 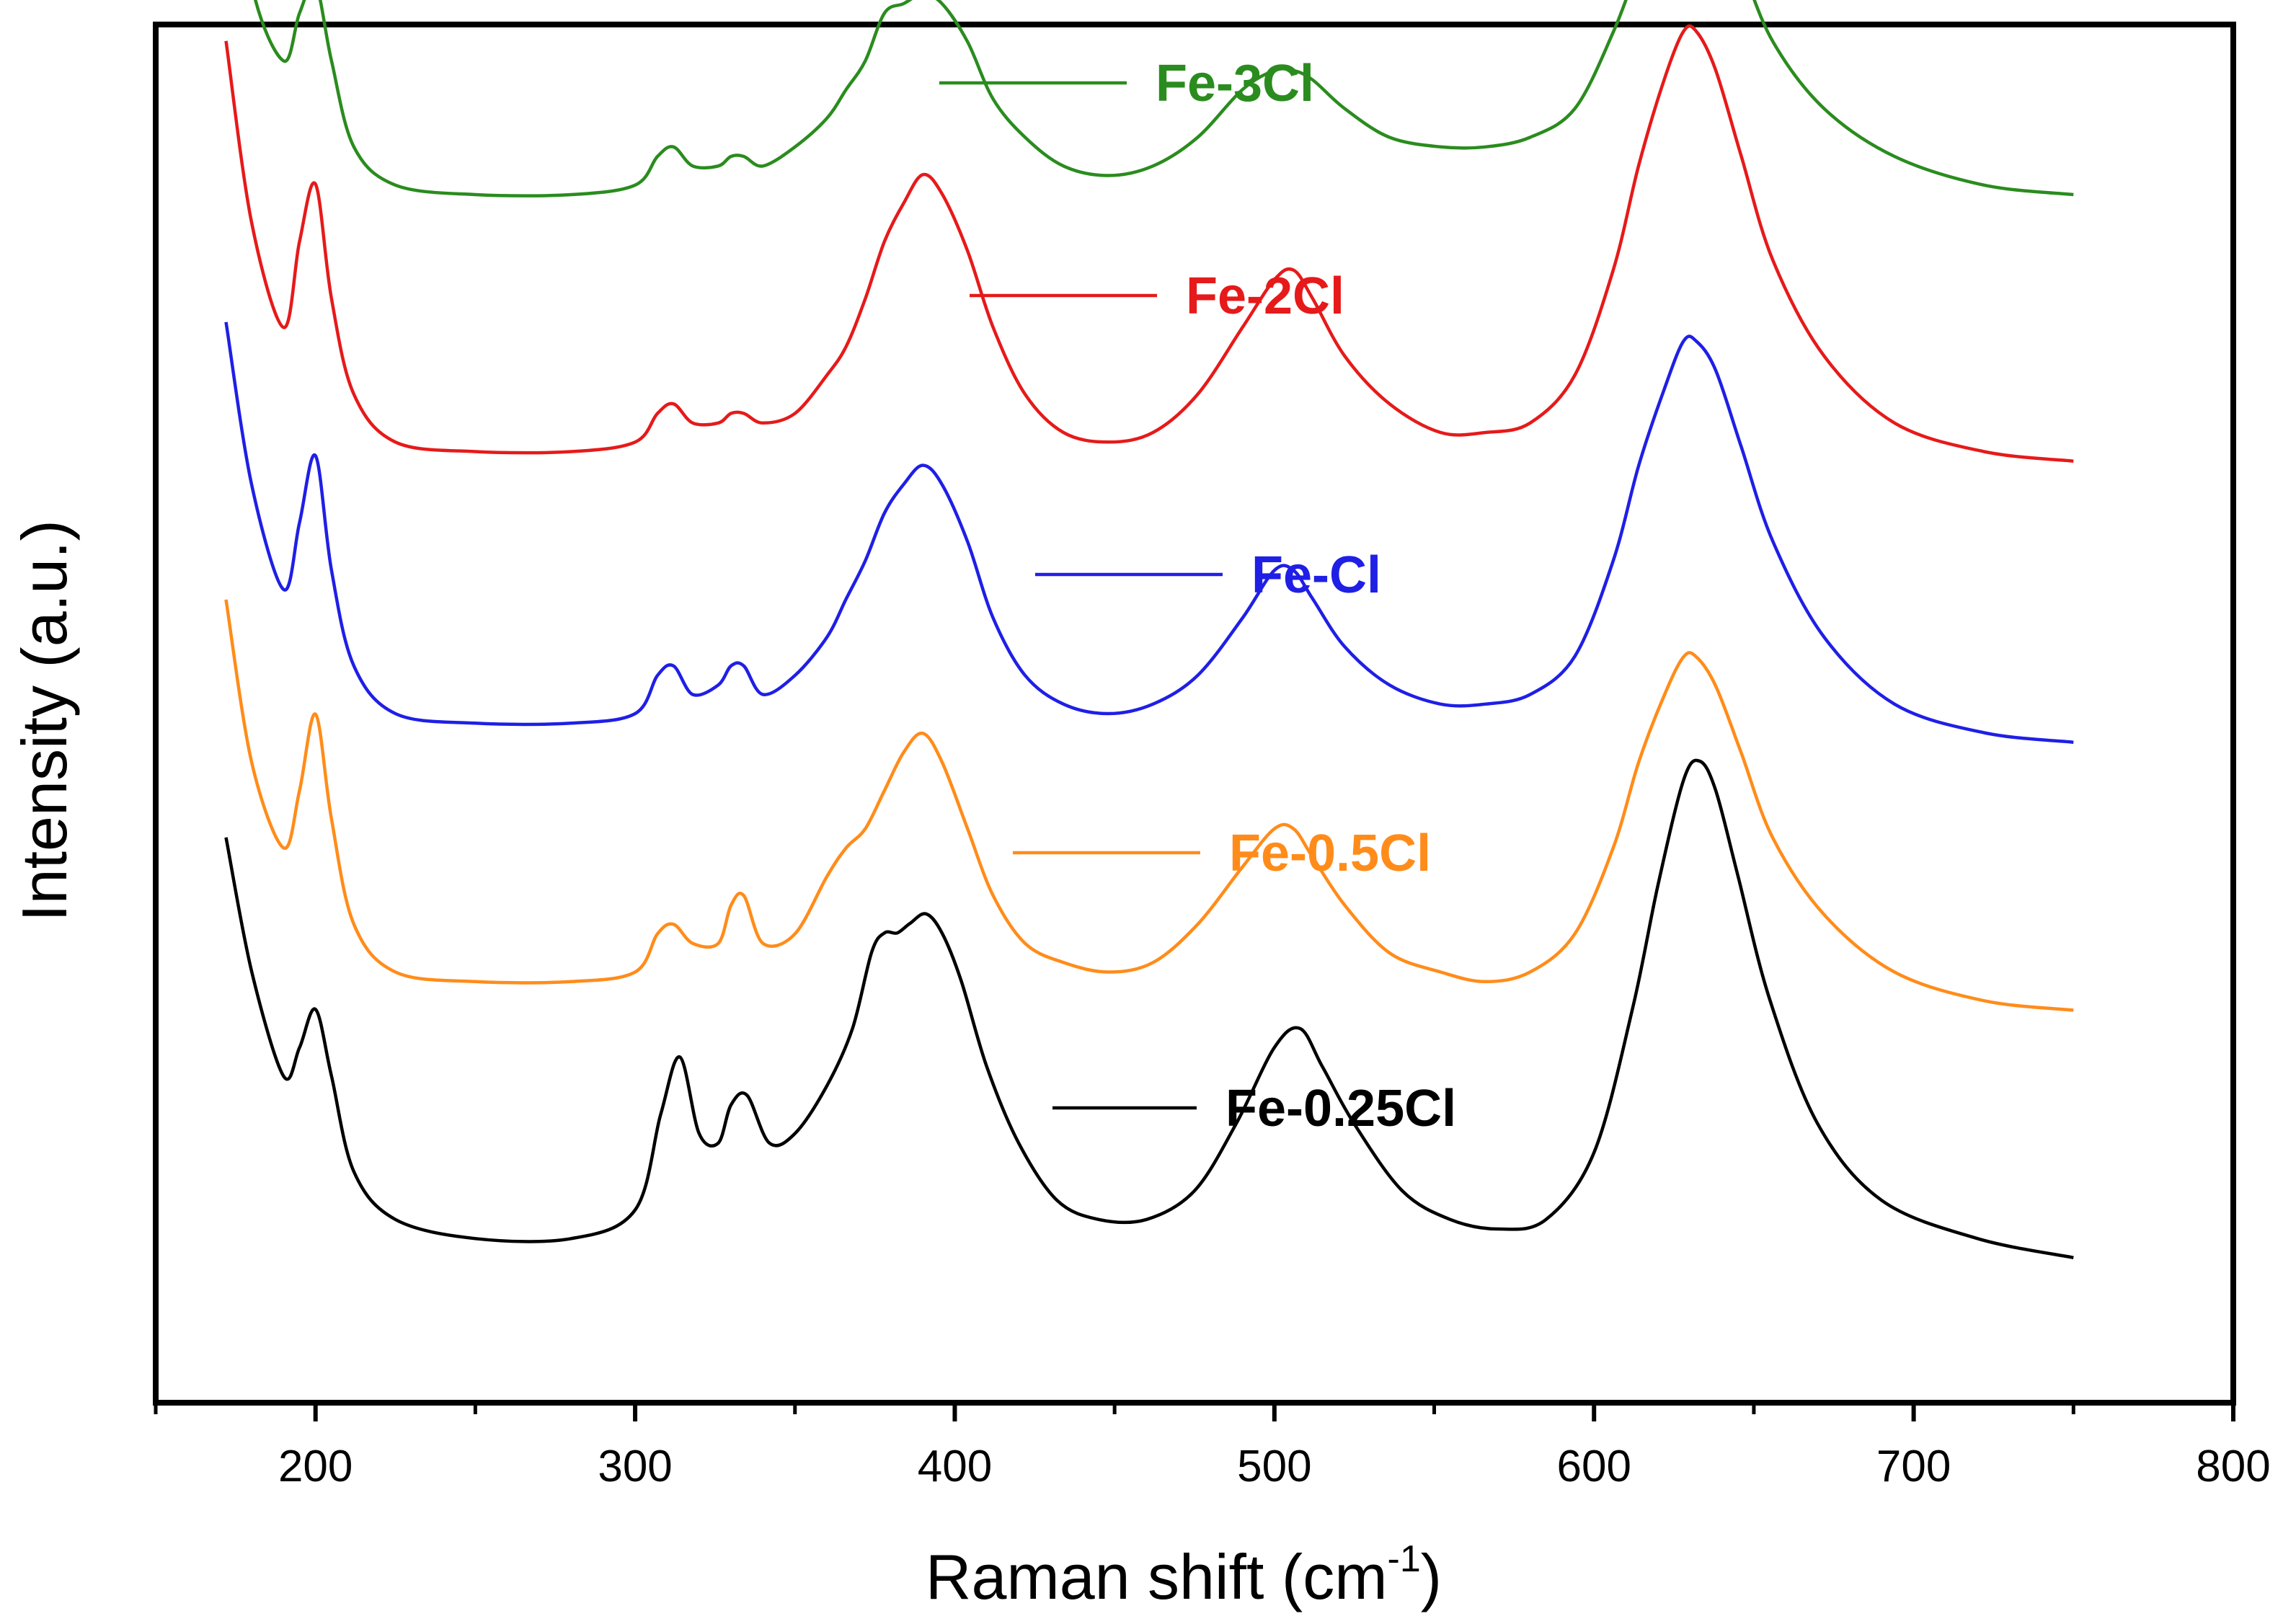 What do you see at coordinates (955, 1466) in the screenshot?
I see `x-tick-label: 400` at bounding box center [955, 1466].